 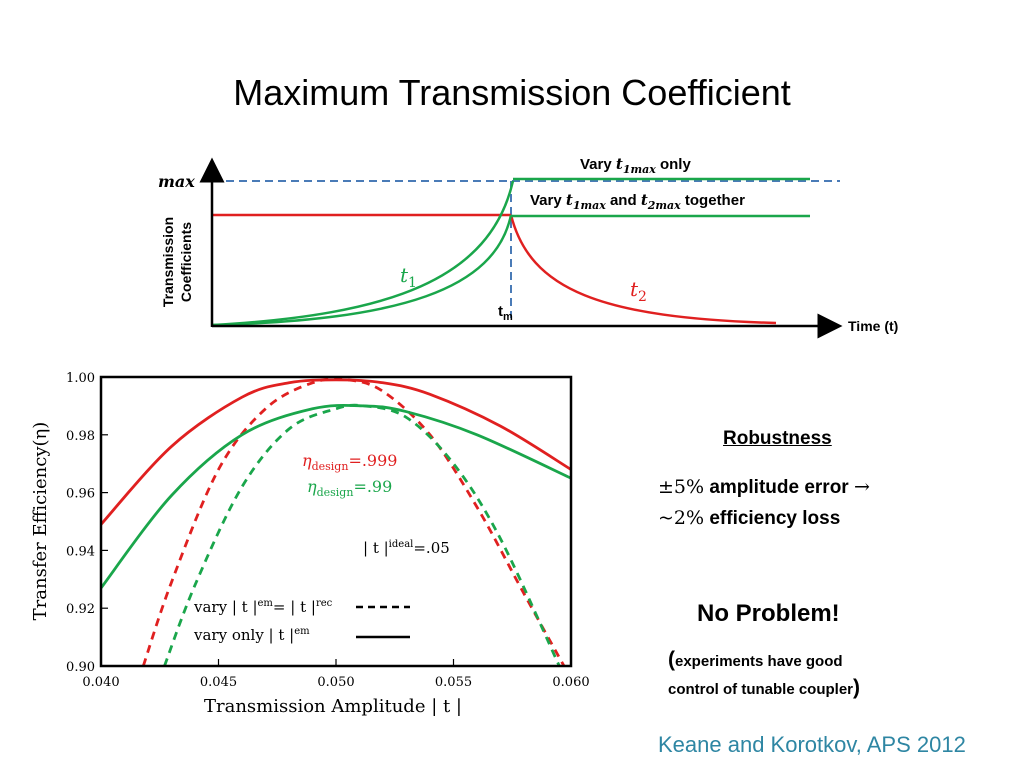 I want to click on x-tick-label: 0.045, so click(x=218, y=682).